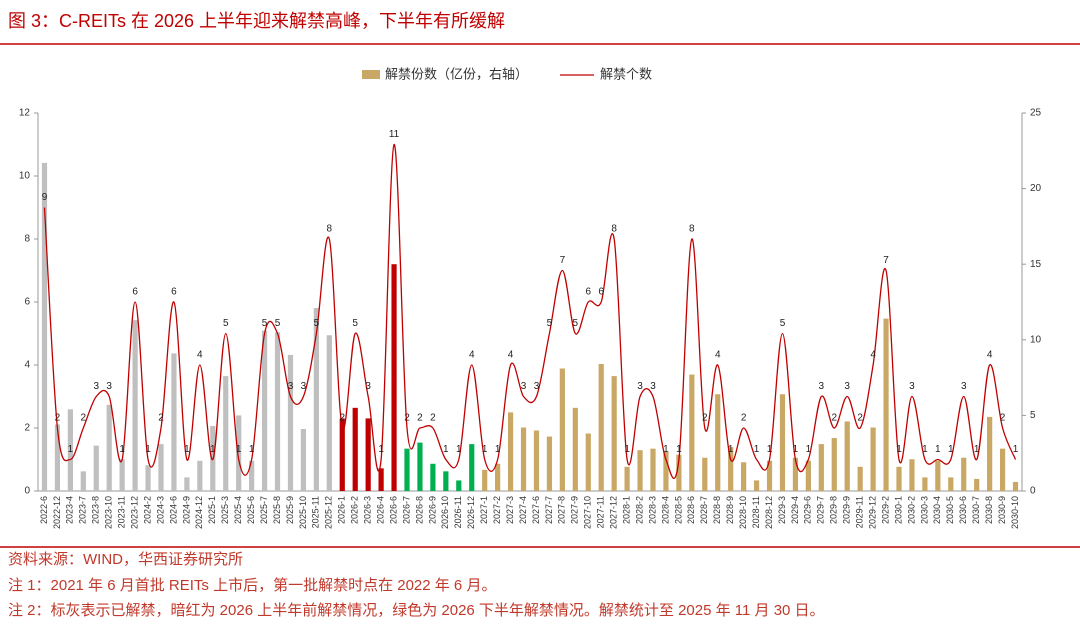 Image resolution: width=1080 pixels, height=633 pixels. Describe the element at coordinates (380, 510) in the screenshot. I see `x-tick-label: 2026-4` at that location.